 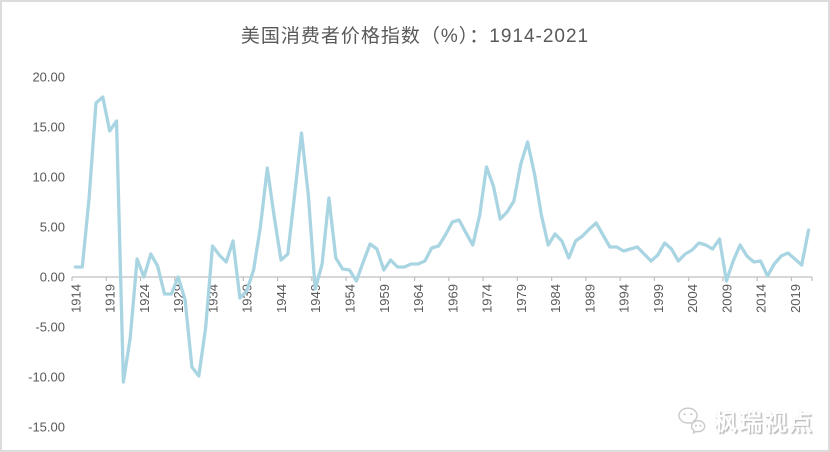 I want to click on y-axis-tick-label: -5.00, so click(x=50, y=327).